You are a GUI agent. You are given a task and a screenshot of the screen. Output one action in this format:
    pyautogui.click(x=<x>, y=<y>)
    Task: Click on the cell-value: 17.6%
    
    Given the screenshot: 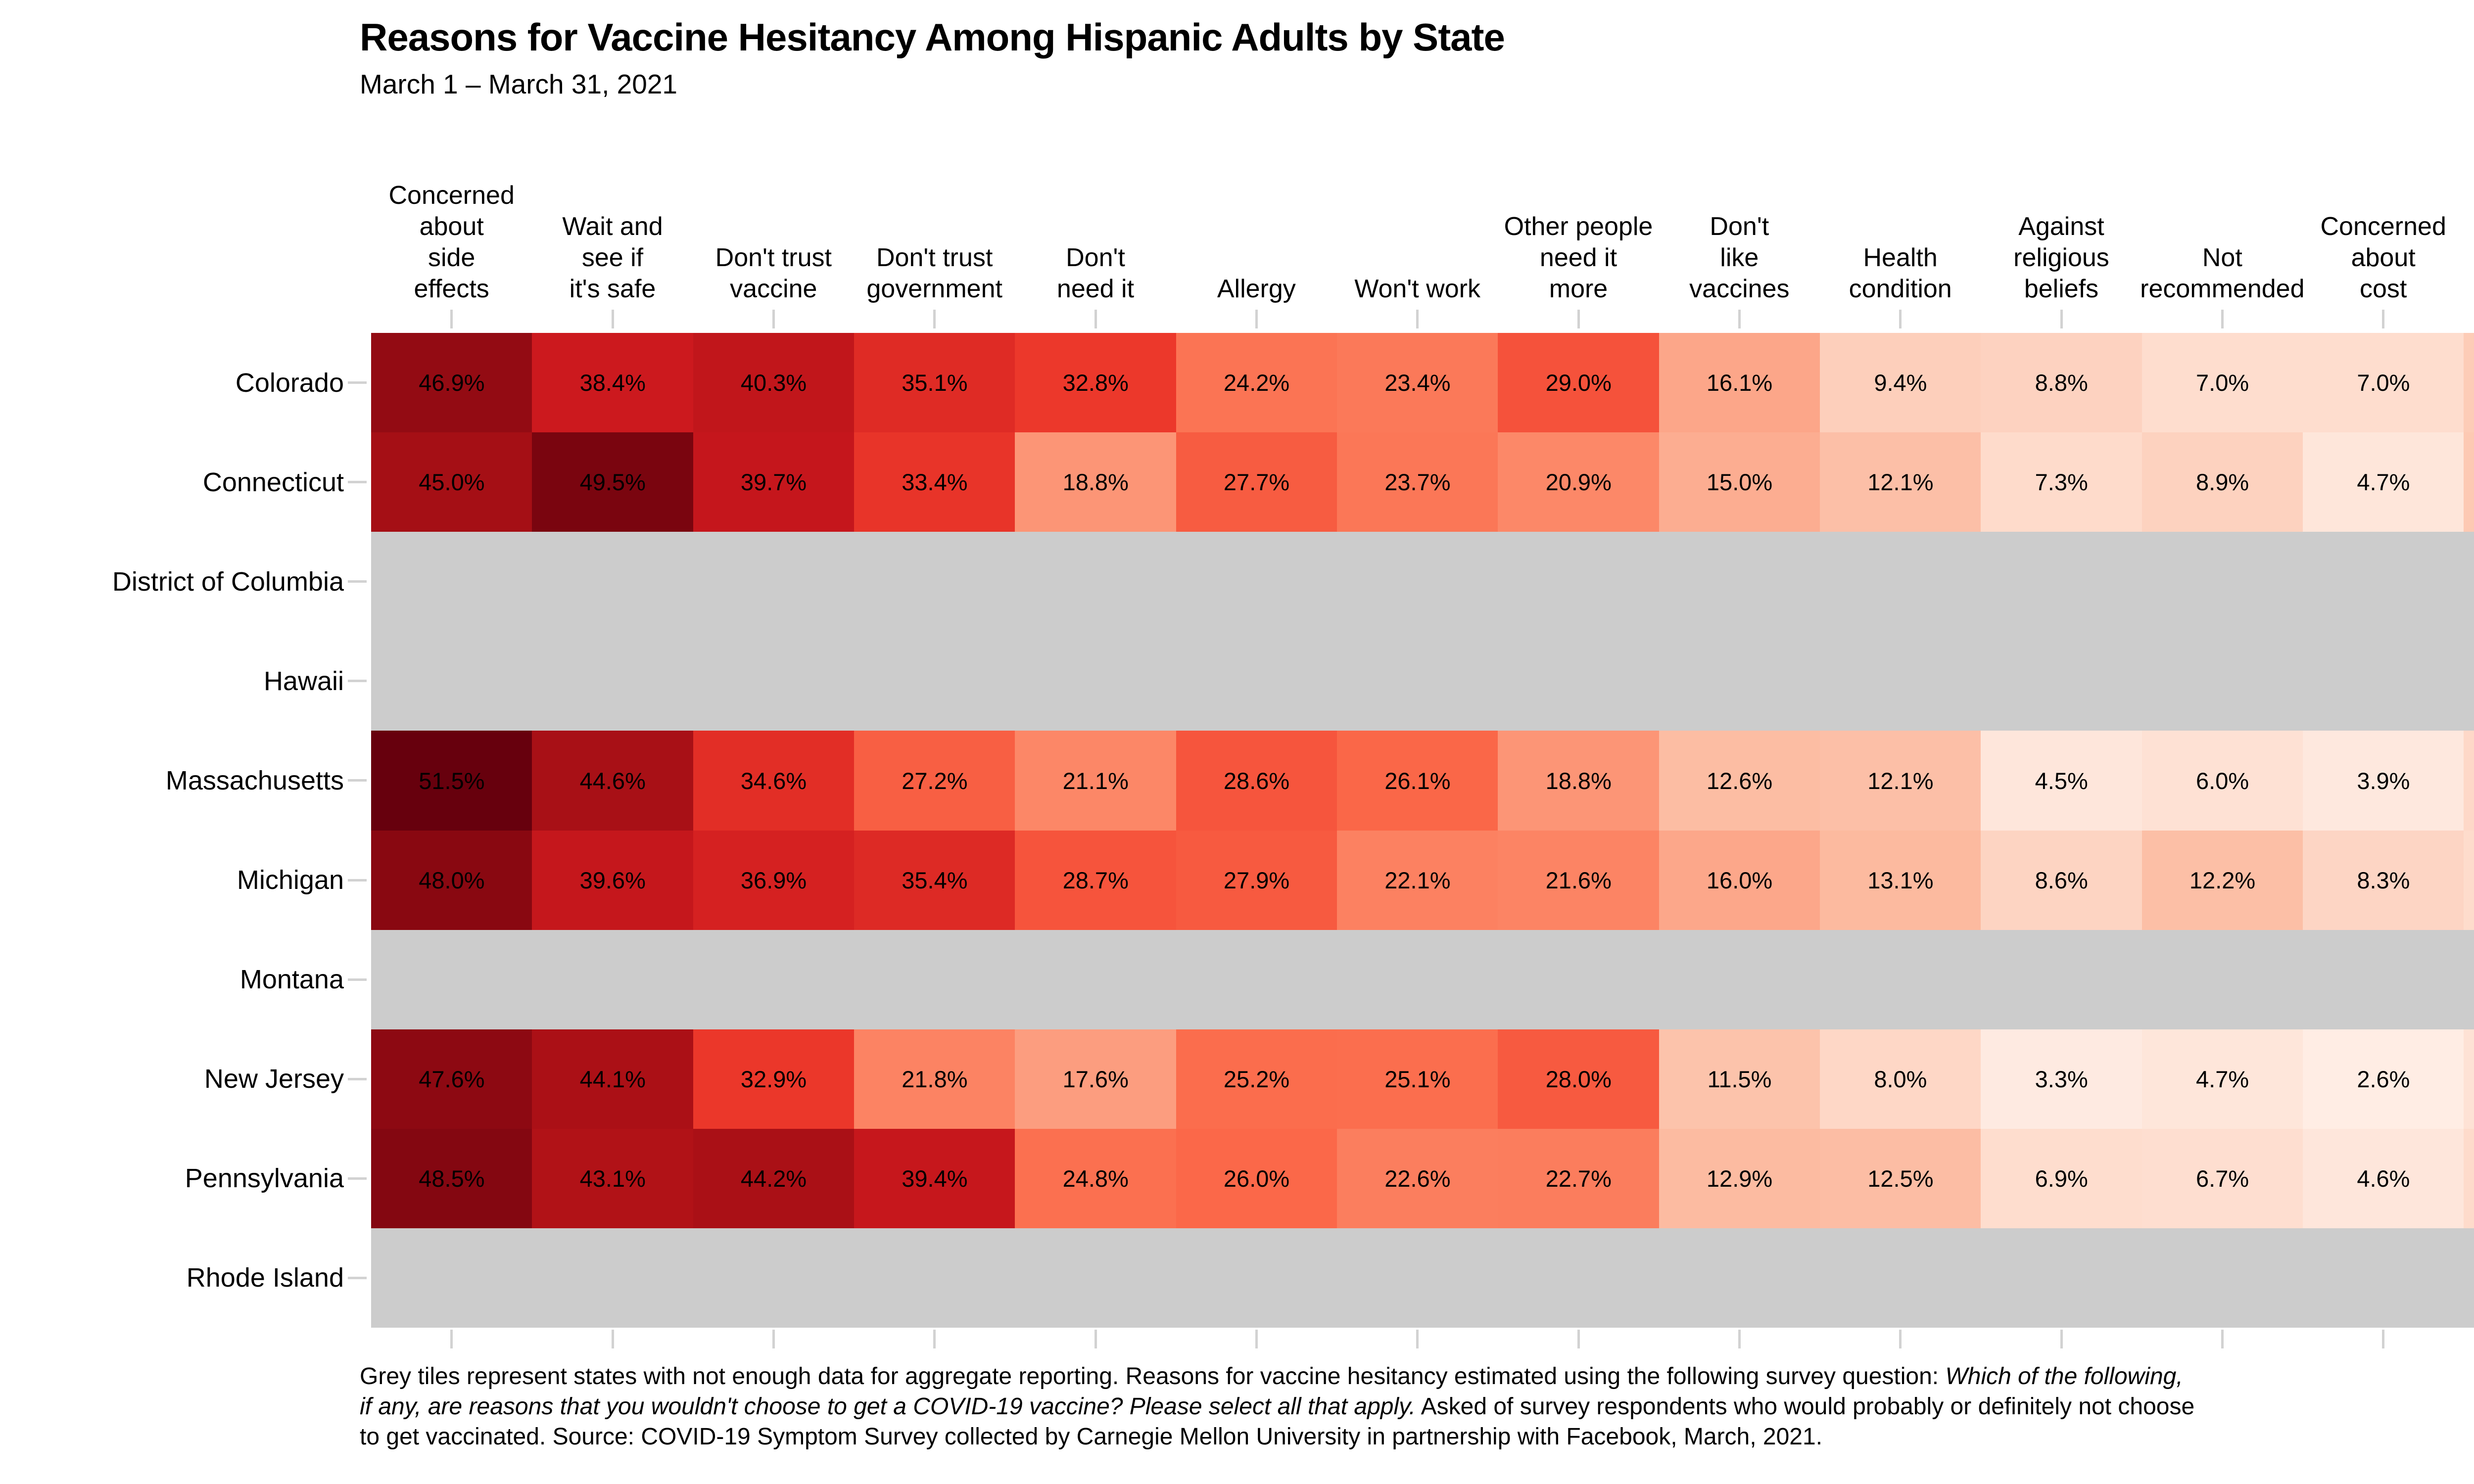 What is the action you would take?
    pyautogui.click(x=1095, y=1079)
    